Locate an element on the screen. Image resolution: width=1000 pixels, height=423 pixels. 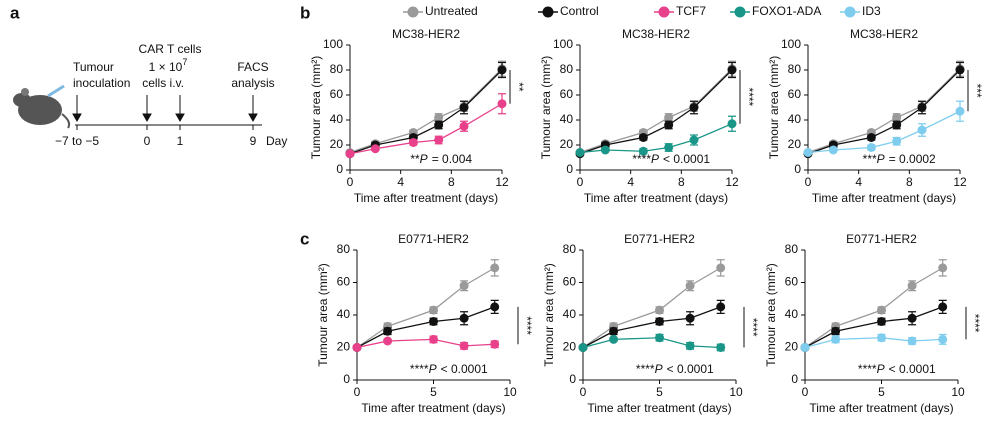
p-value: = 0.004 is located at coordinates (452, 159).